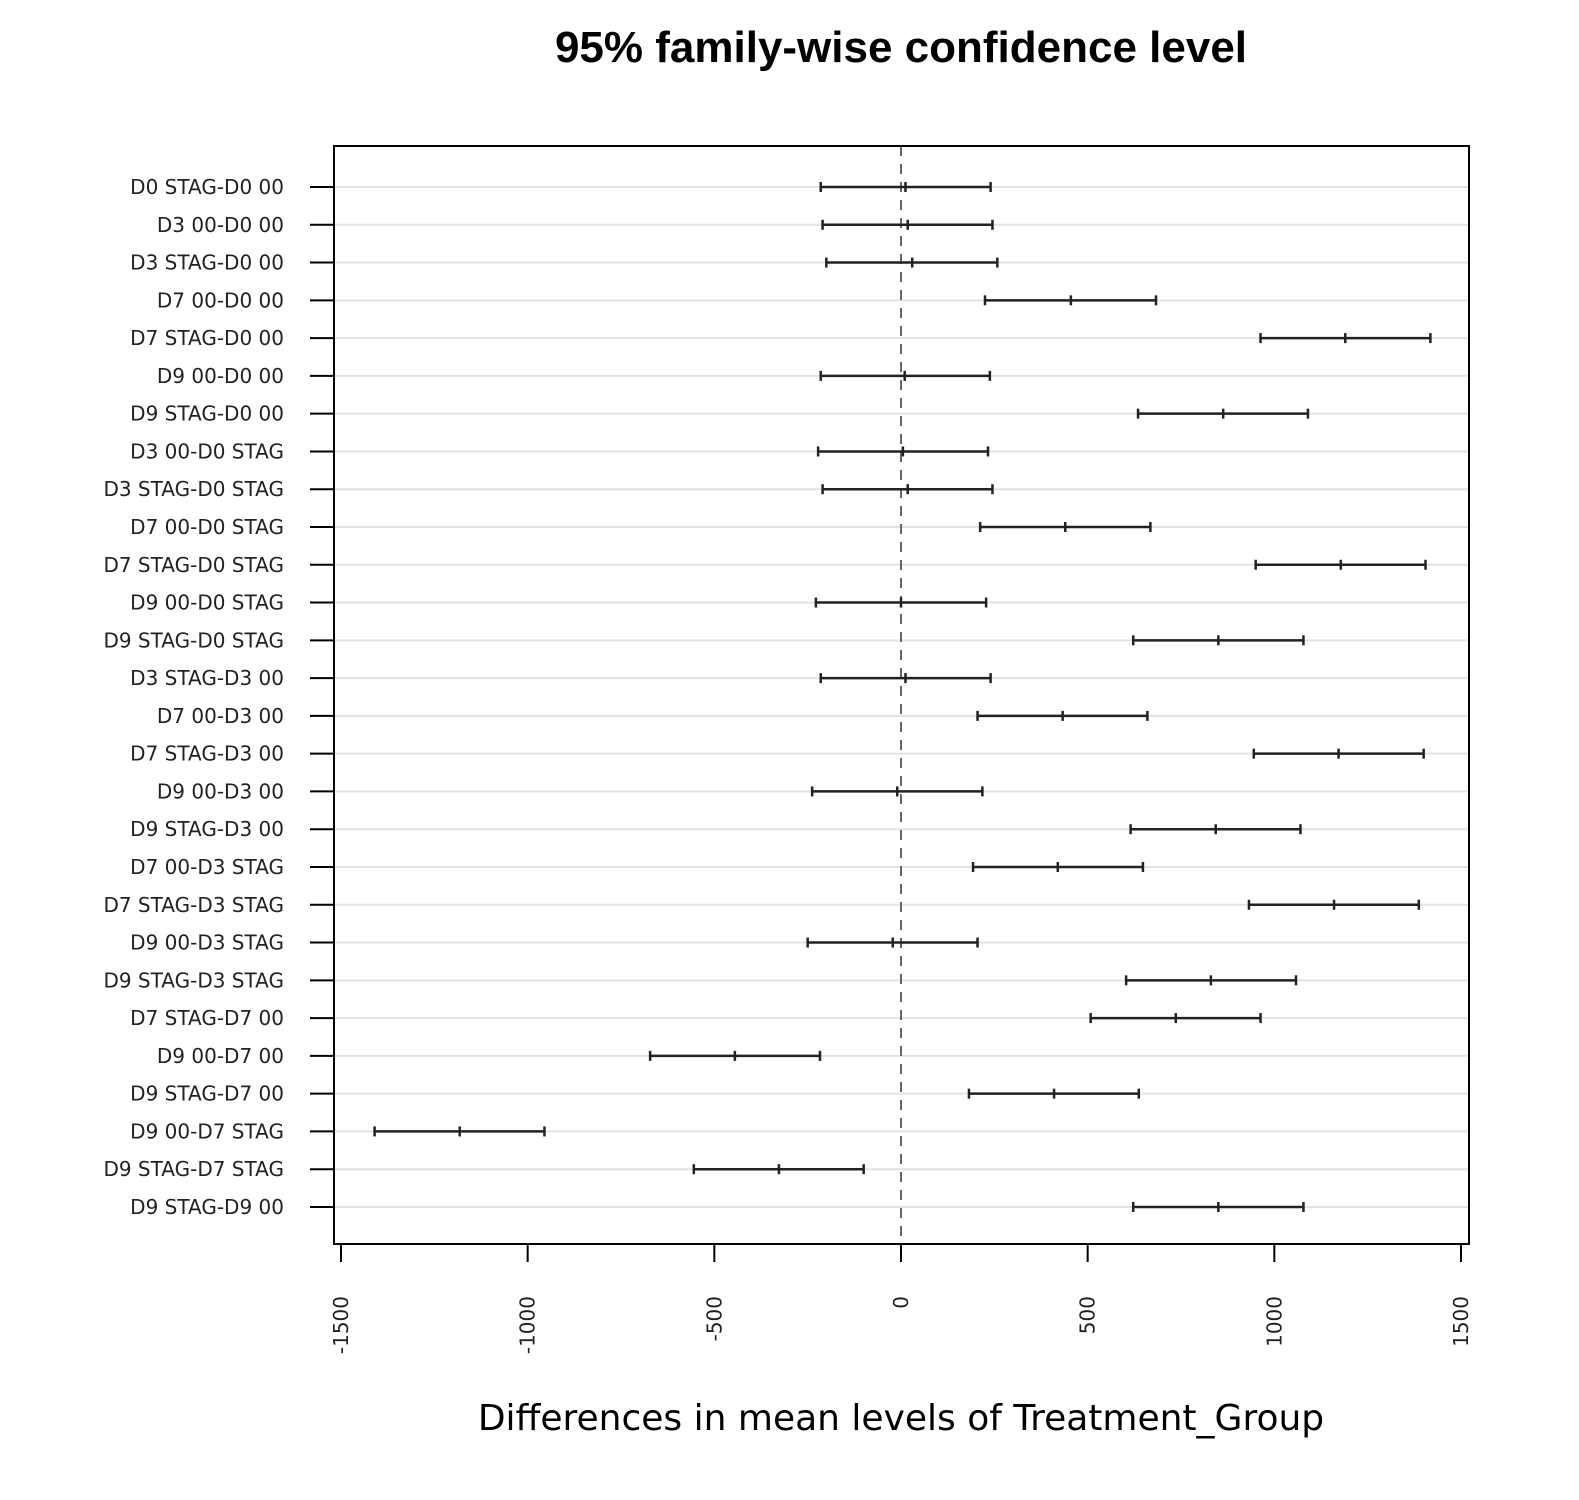 Image resolution: width=1579 pixels, height=1500 pixels. What do you see at coordinates (220, 1056) in the screenshot?
I see `y-tick-label: D9 00-D7 00` at bounding box center [220, 1056].